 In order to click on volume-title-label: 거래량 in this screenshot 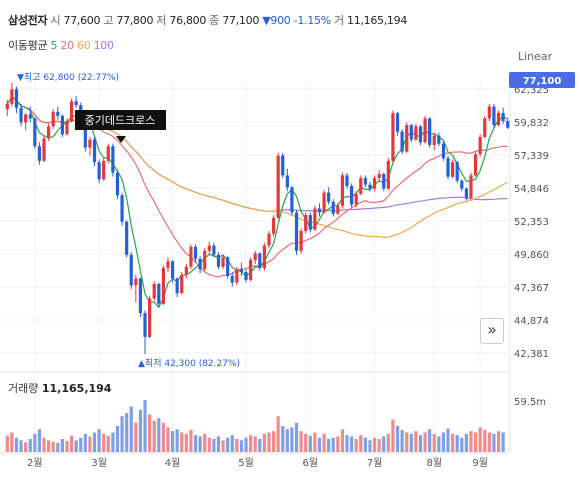, I will do `click(23, 388)`.